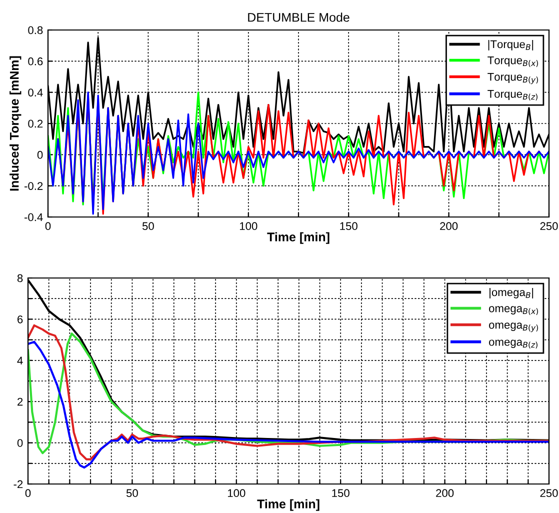 This screenshot has width=559, height=513. What do you see at coordinates (33, 217) in the screenshot?
I see `y-tick-label: -0.4` at bounding box center [33, 217].